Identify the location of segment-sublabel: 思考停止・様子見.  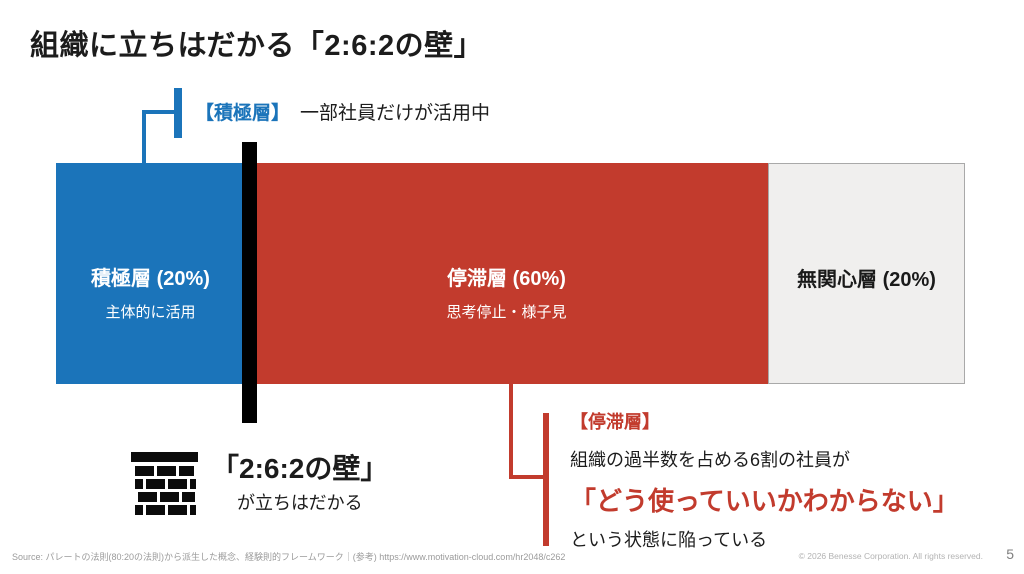
(506, 312).